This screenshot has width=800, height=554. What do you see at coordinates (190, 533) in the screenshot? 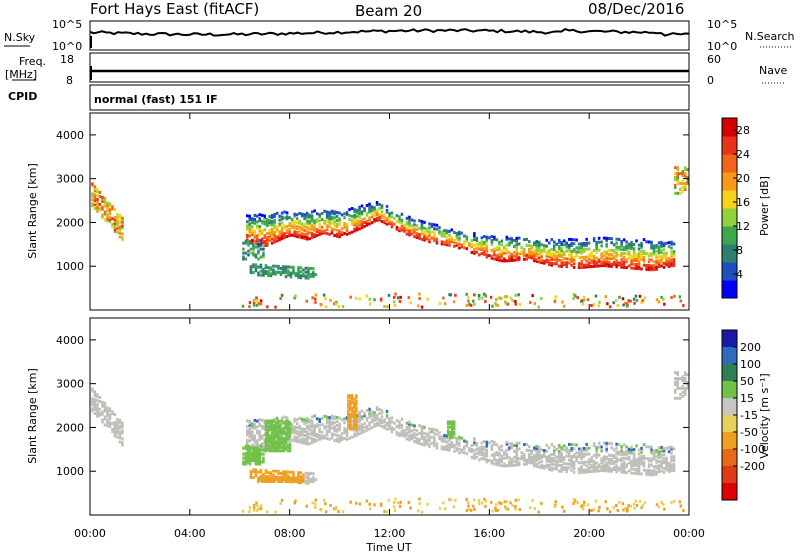
I see `x-tick-label: 04:00` at bounding box center [190, 533].